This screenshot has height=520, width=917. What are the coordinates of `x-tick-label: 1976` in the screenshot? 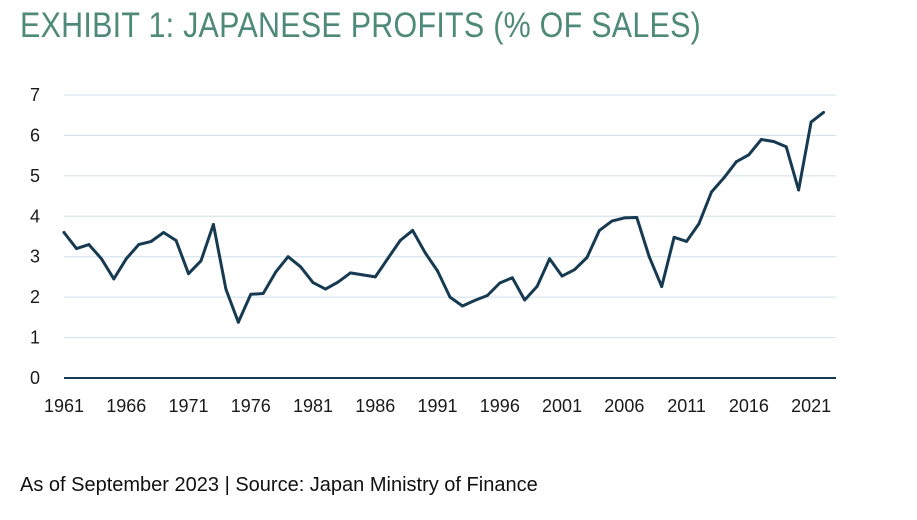 It's located at (251, 406).